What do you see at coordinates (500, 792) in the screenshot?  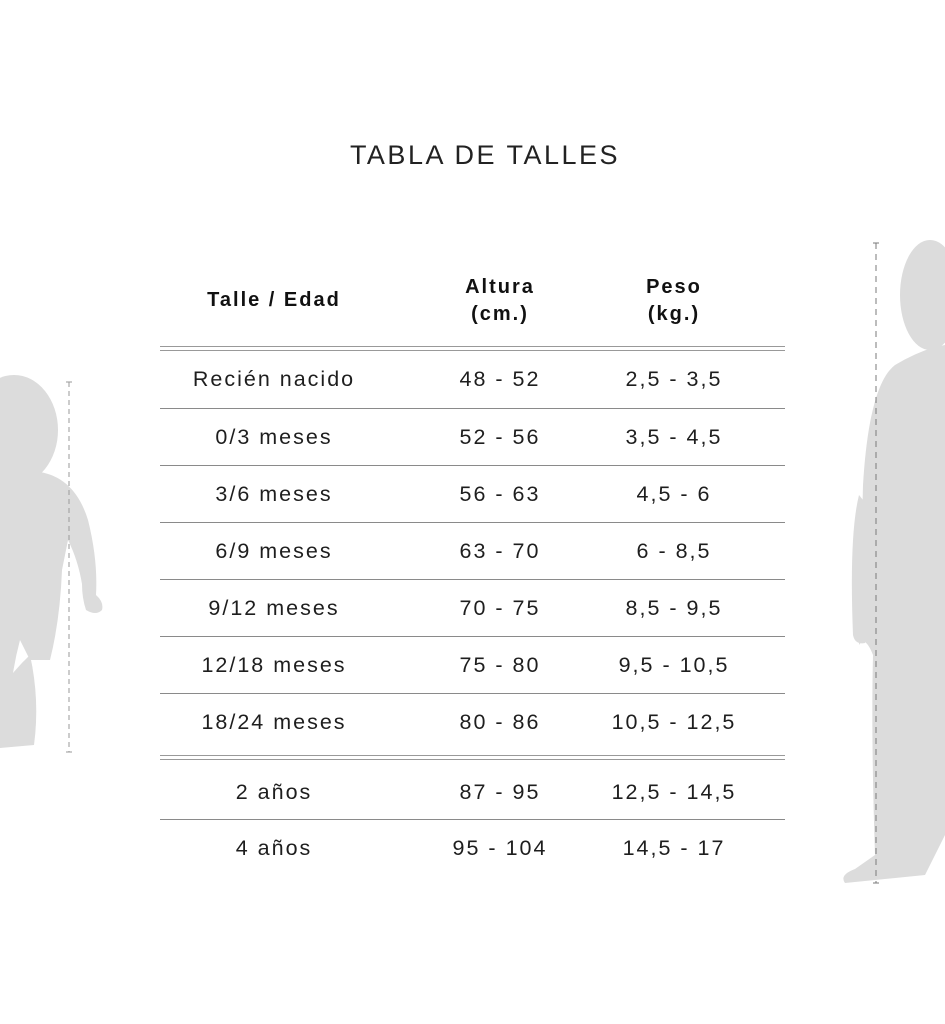 I see `height-cell: 87 - 95` at bounding box center [500, 792].